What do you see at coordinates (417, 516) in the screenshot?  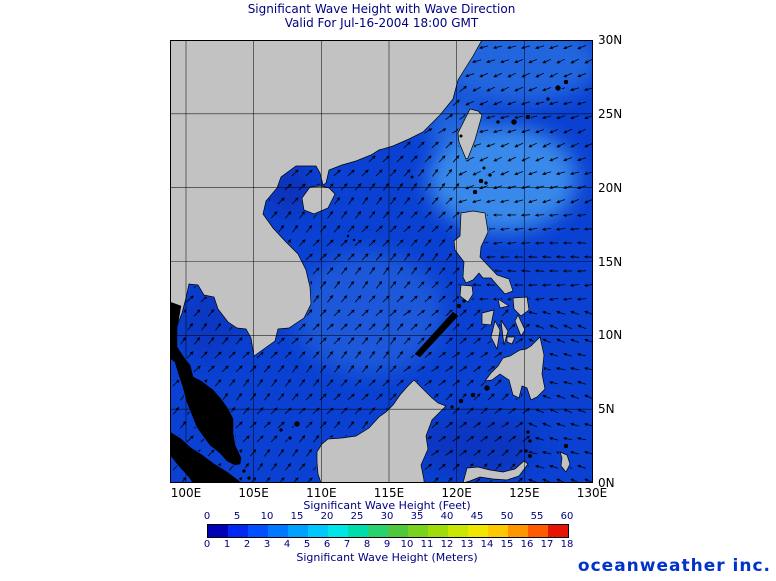 I see `feet-tick-label: 35` at bounding box center [417, 516].